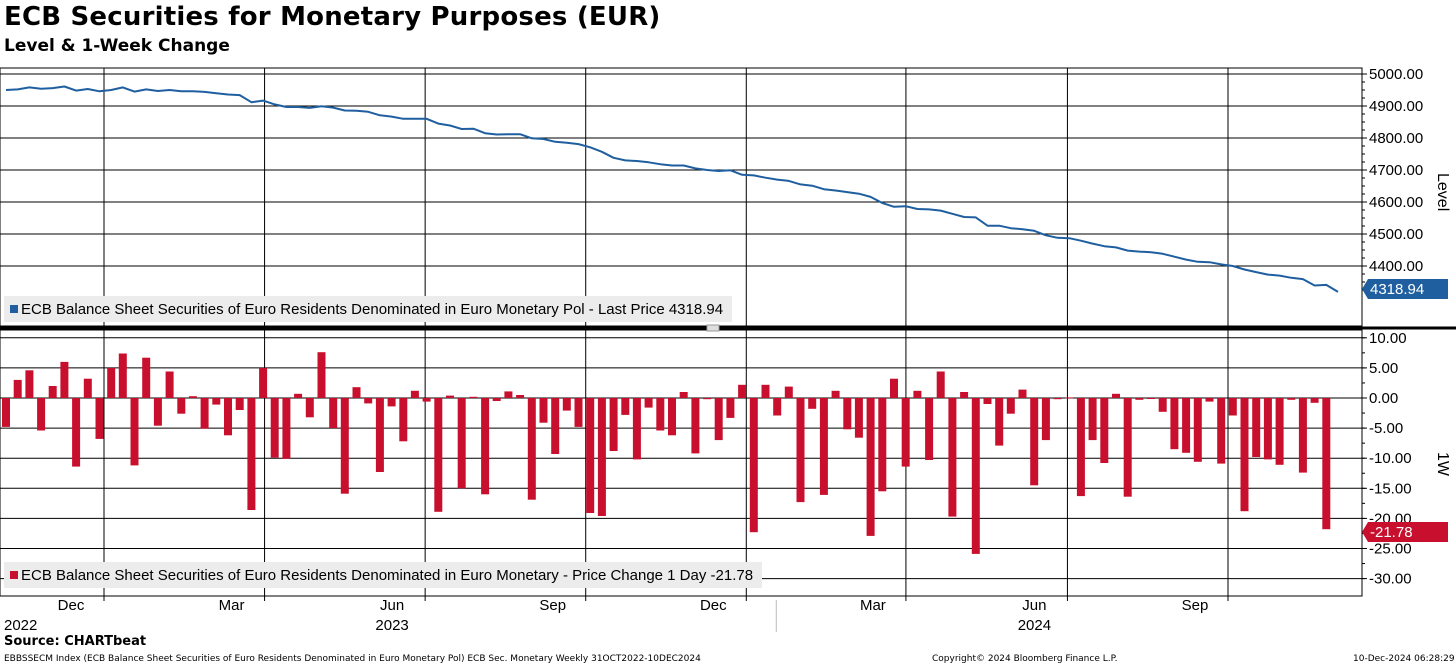  Describe the element at coordinates (14, 575) in the screenshot. I see `change-legend-swatch` at that location.